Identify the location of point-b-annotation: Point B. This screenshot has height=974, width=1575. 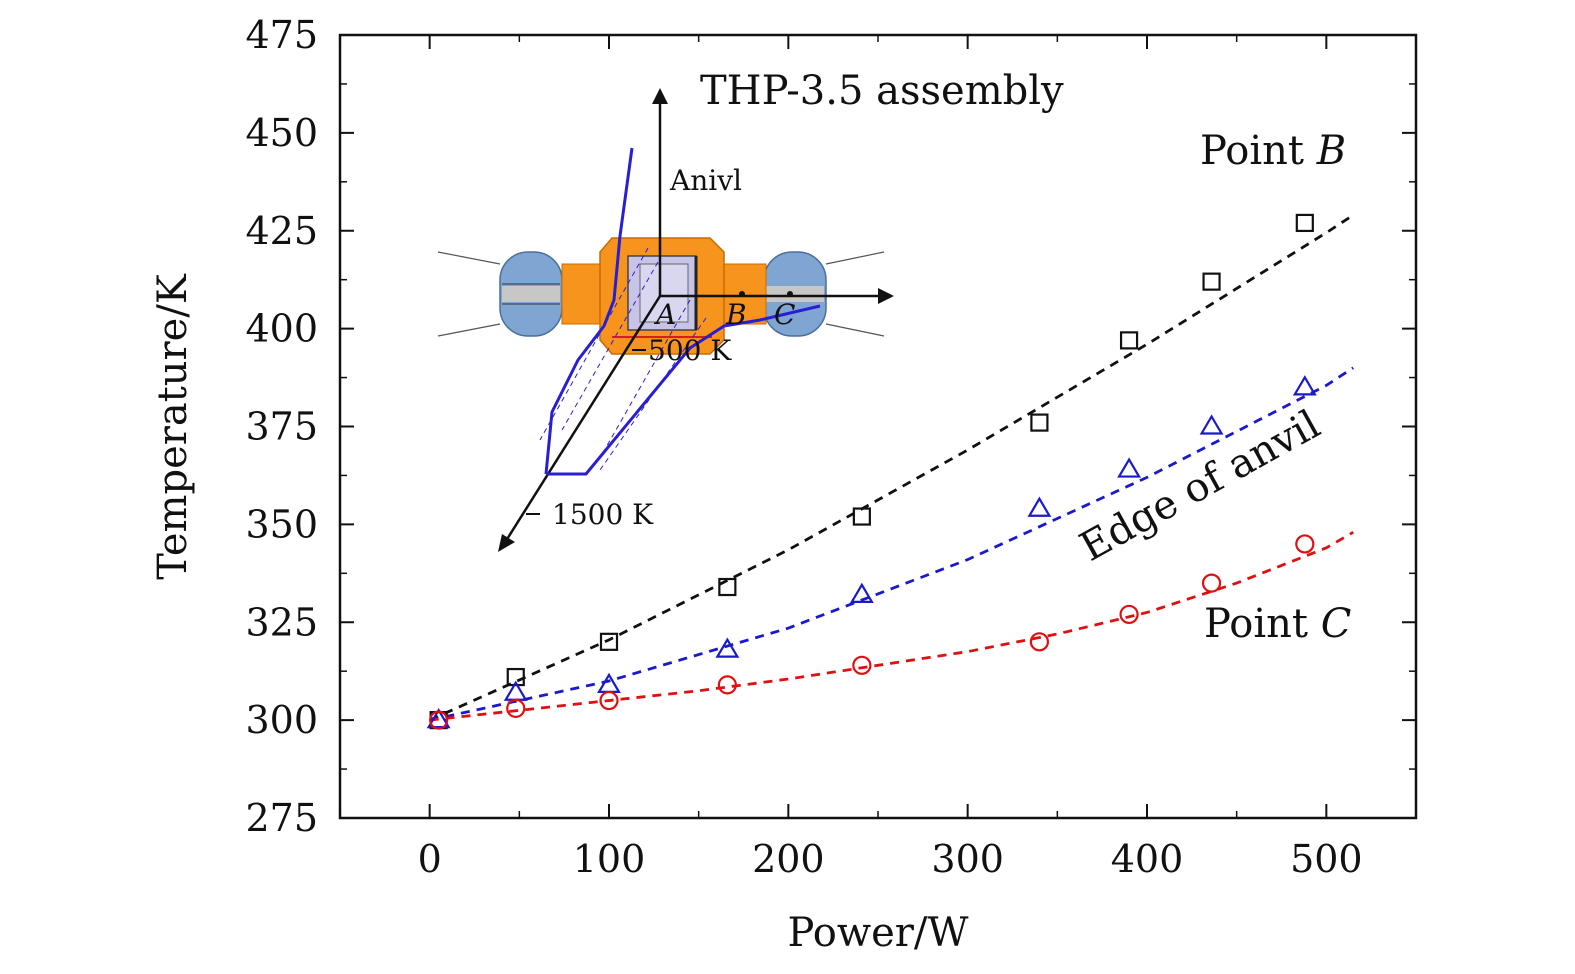
(1273, 151).